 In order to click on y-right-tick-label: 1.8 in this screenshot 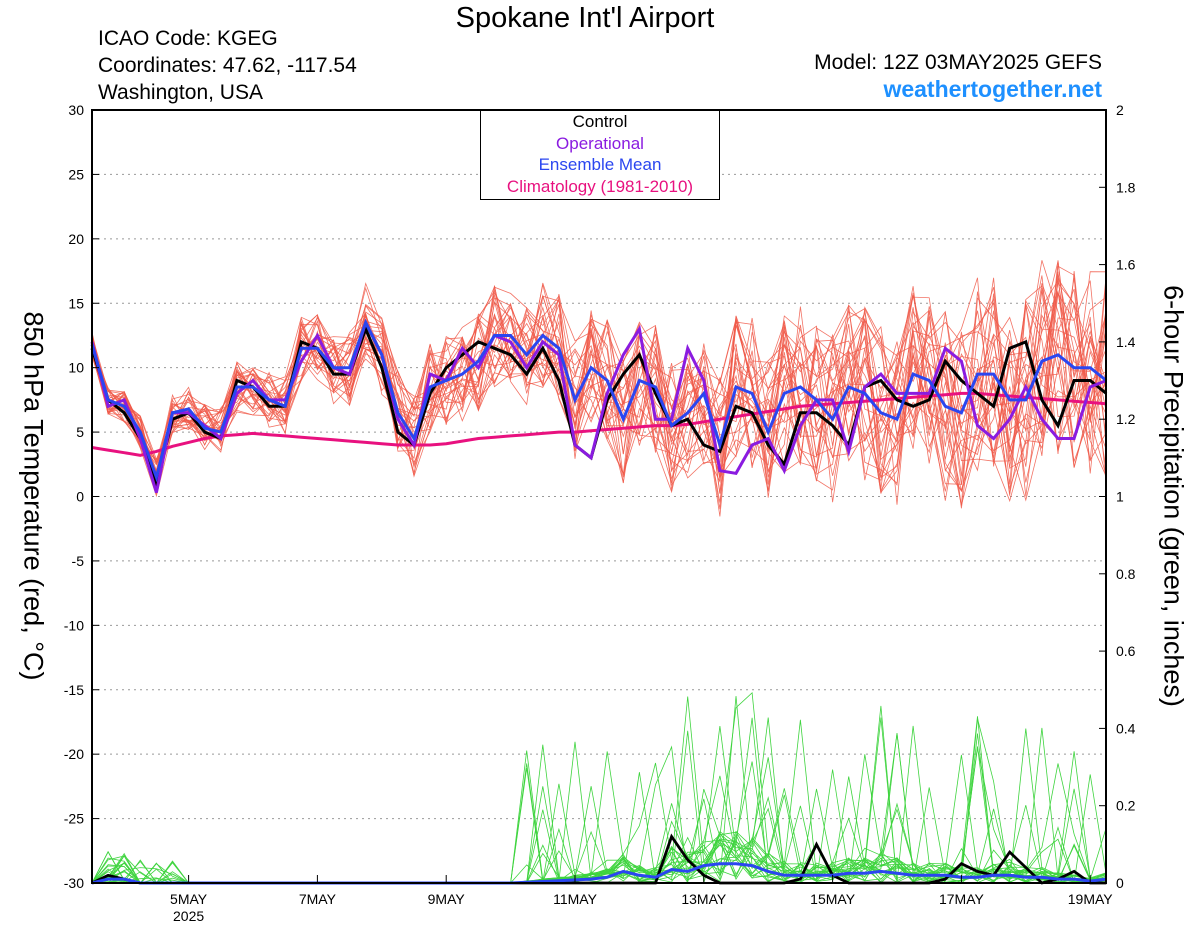, I will do `click(1126, 187)`.